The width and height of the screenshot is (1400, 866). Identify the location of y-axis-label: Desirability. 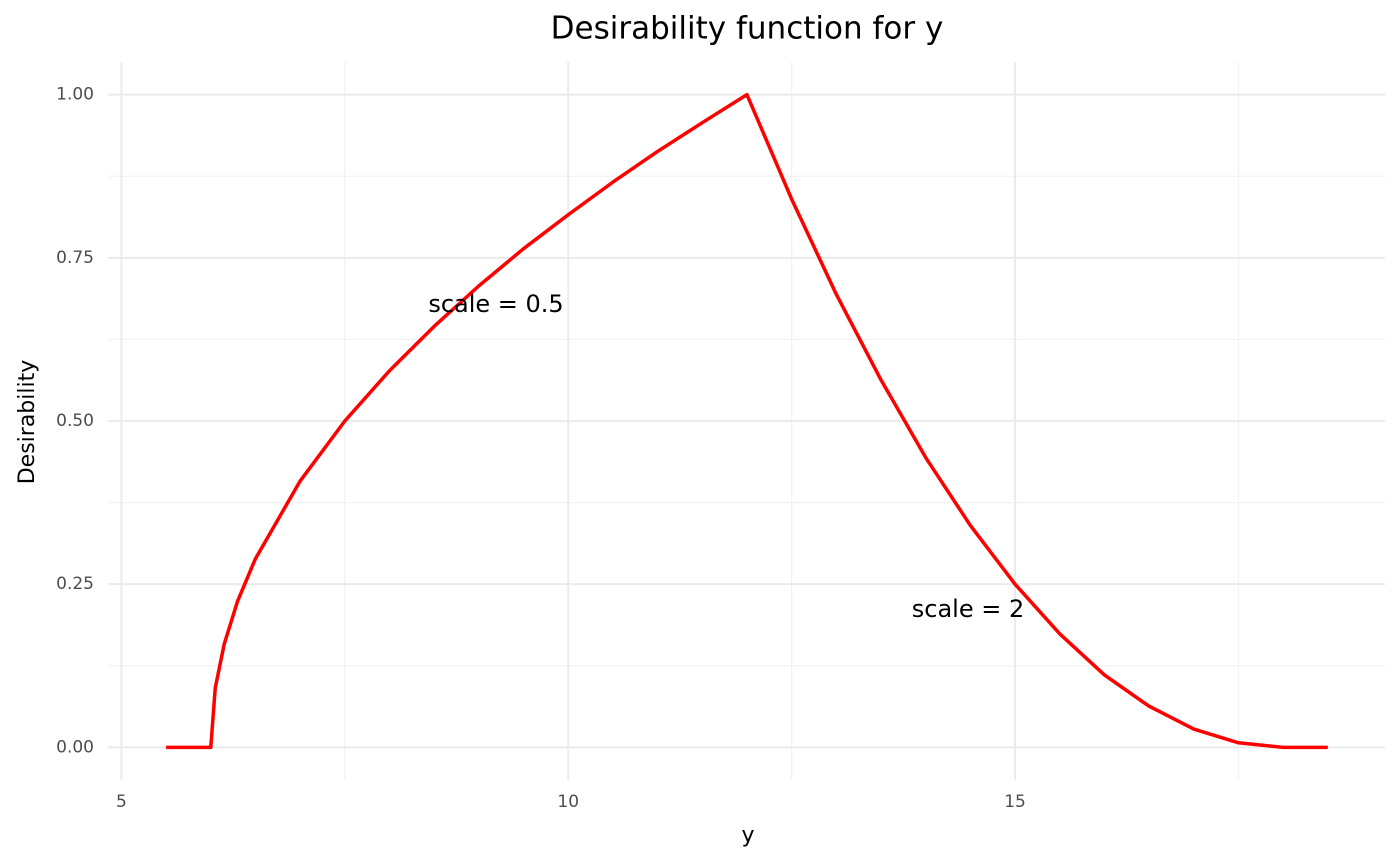
(27, 422).